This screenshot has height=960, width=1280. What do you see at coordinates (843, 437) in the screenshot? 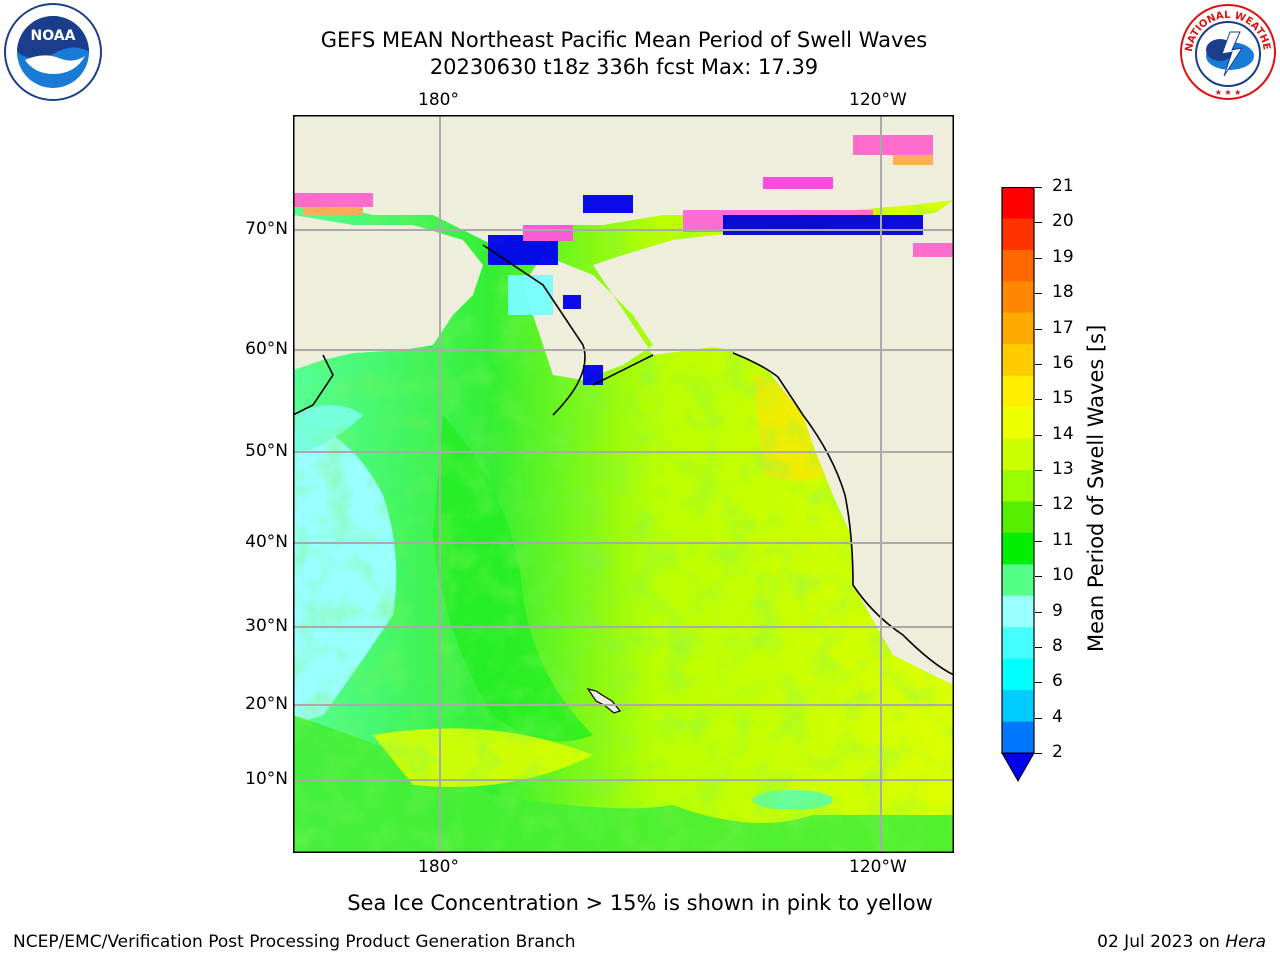
I see `land-north-america` at bounding box center [843, 437].